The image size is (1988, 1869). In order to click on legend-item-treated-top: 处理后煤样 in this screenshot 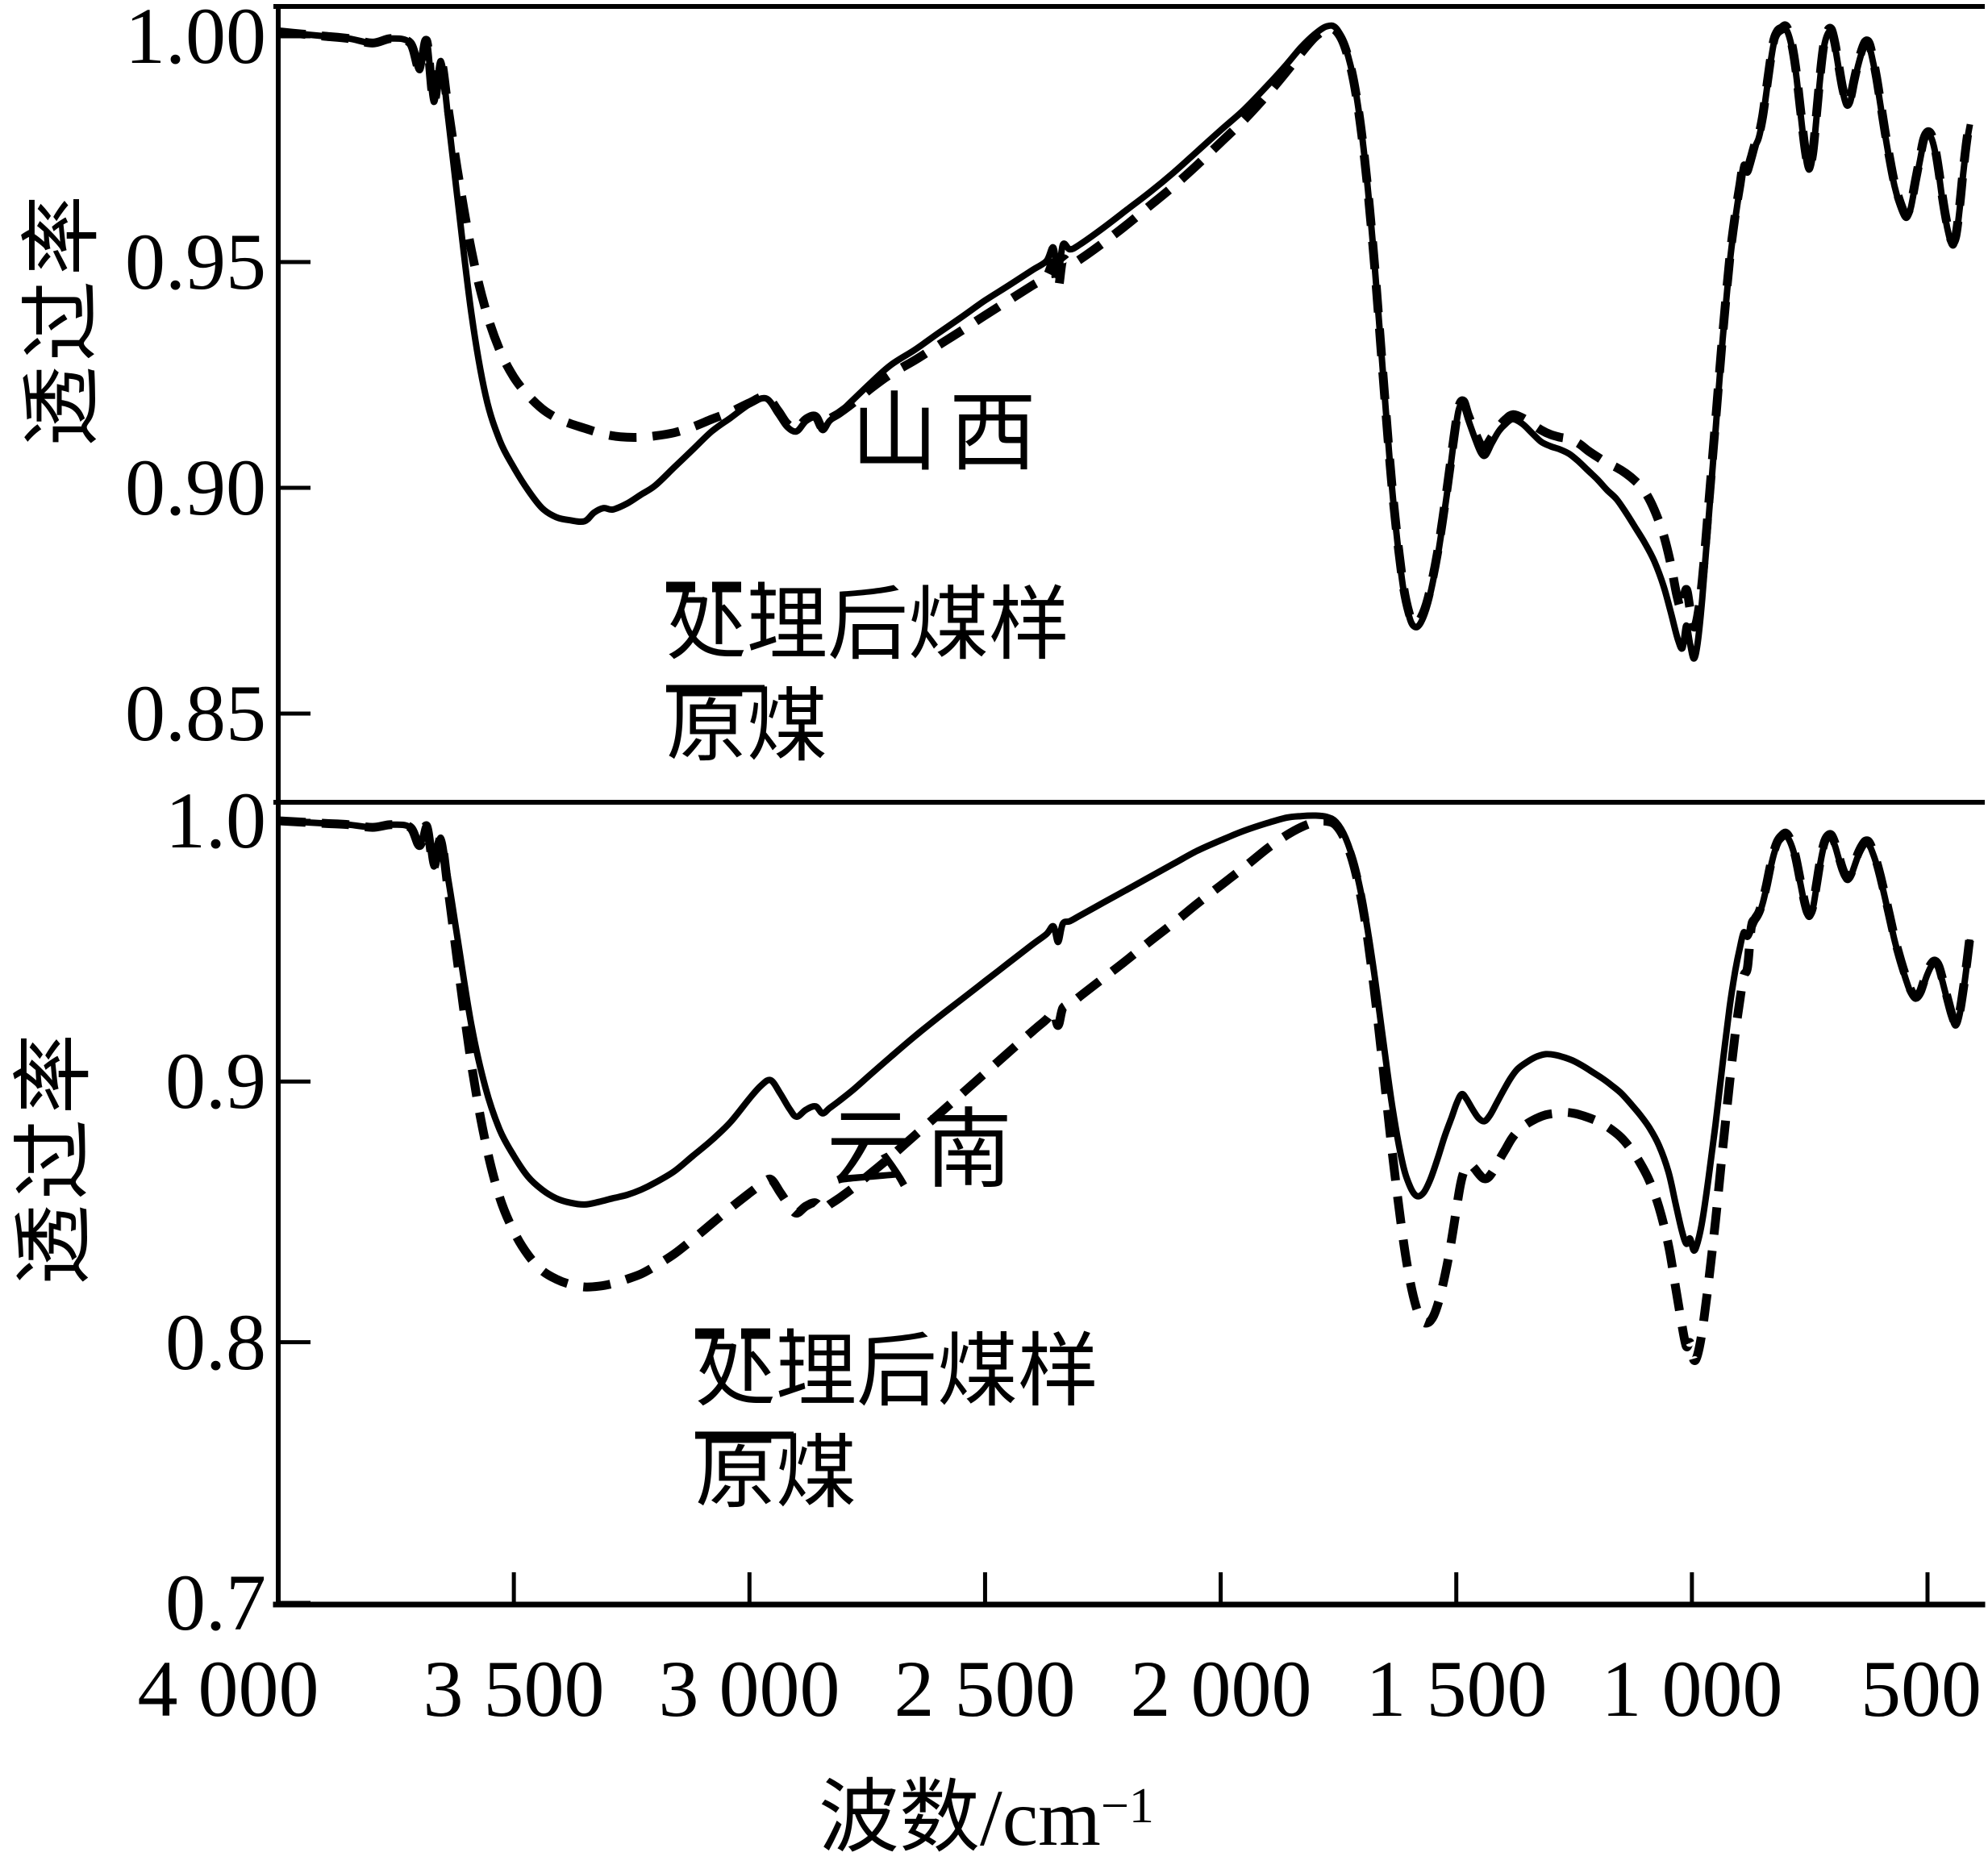, I will do `click(867, 626)`.